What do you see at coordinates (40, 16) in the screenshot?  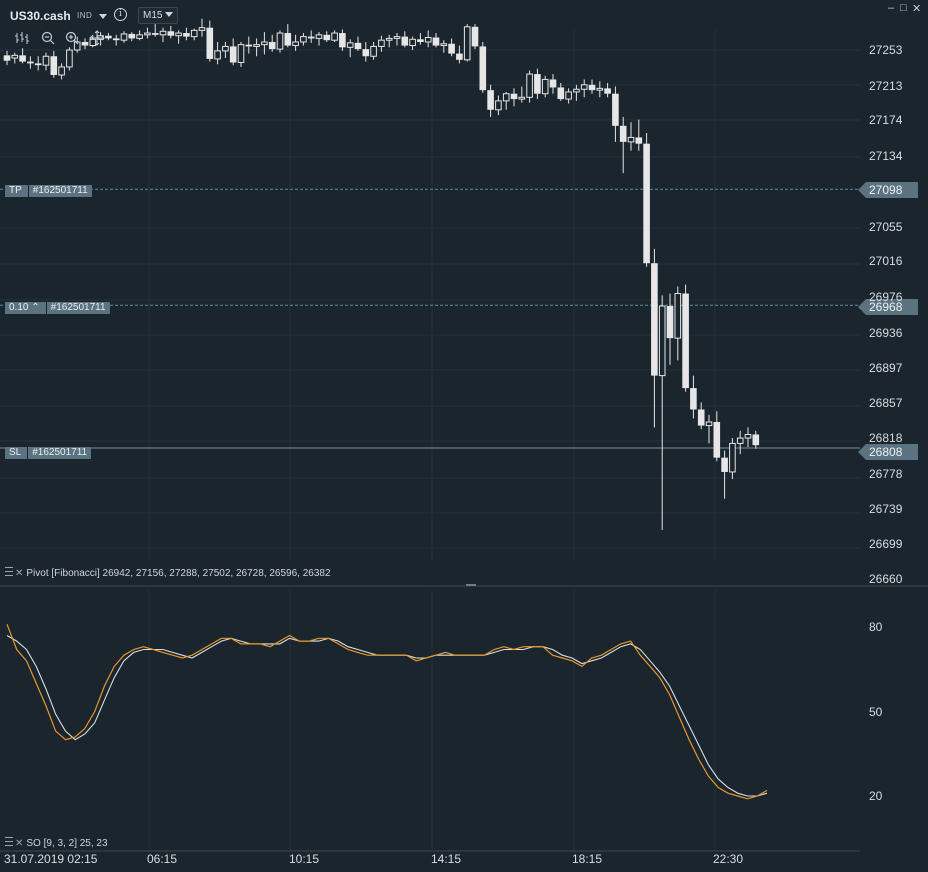 I see `symbol-name: US30.cash` at bounding box center [40, 16].